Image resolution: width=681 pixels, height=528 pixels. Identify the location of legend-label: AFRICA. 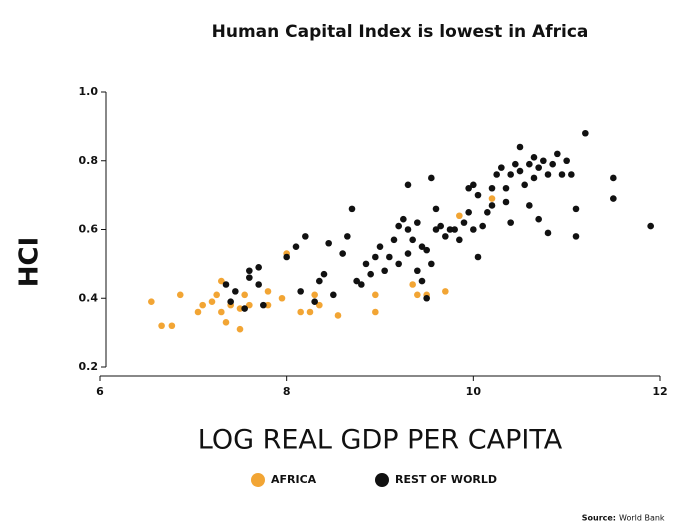
(294, 479).